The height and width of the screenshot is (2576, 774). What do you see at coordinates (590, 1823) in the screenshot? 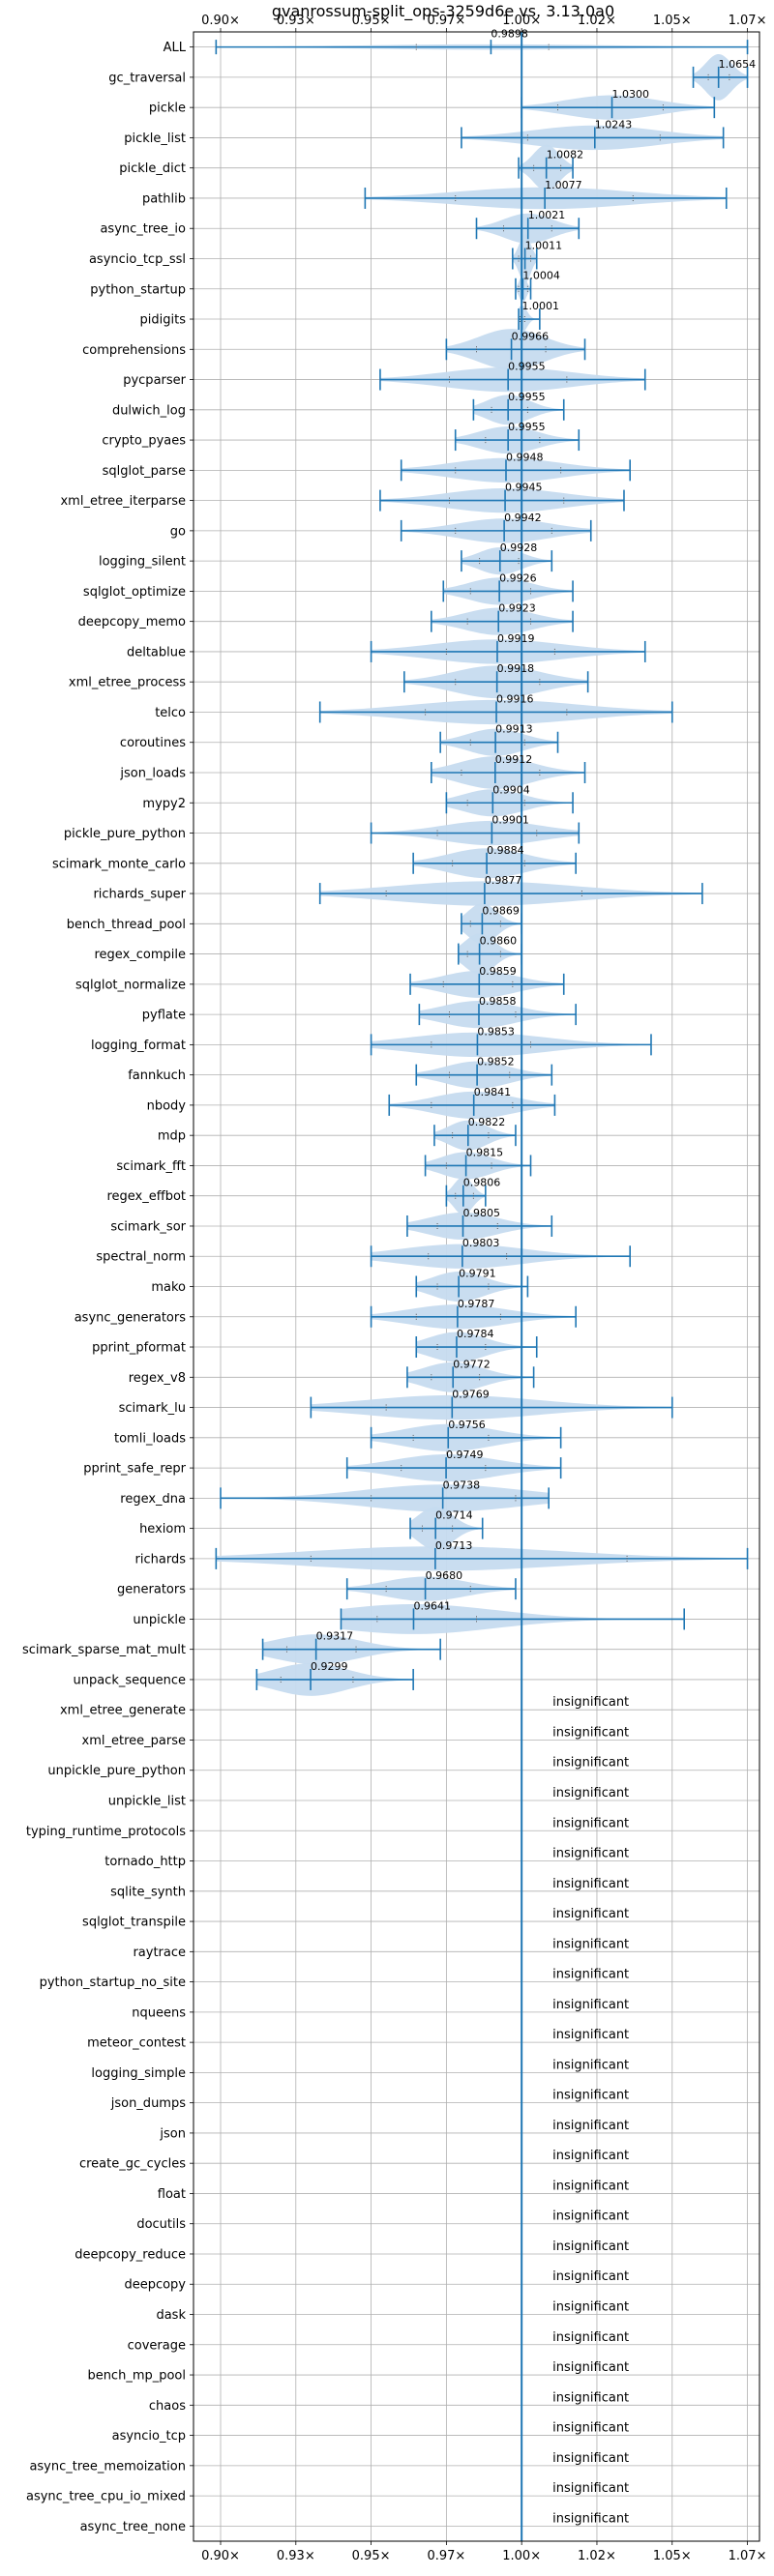
I see `label-typing-runtime-protocols: insignificant` at bounding box center [590, 1823].